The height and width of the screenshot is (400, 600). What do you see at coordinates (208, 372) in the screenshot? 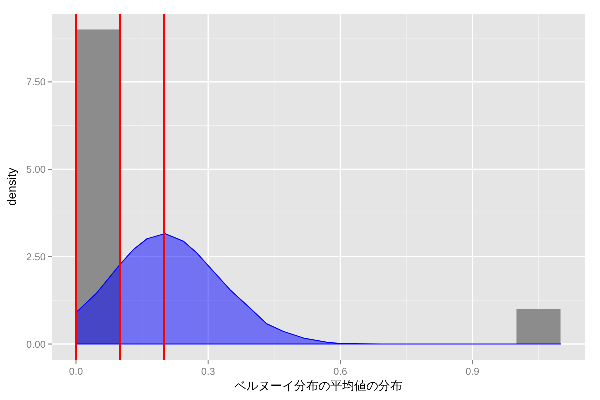
I see `x-tick-label: 0.3` at bounding box center [208, 372].